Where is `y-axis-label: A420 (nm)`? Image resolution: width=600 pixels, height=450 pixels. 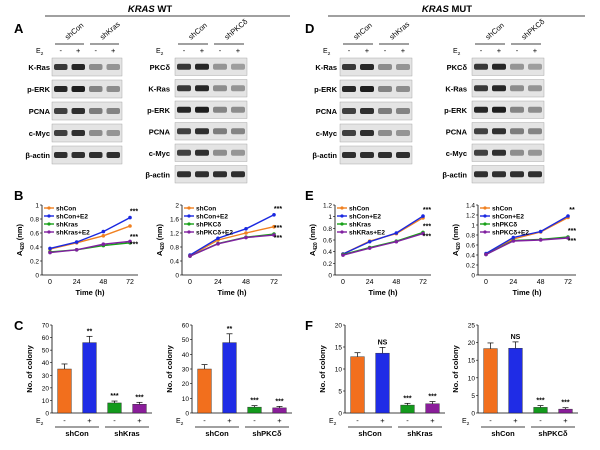
y-axis-label: A420 (nm) is located at coordinates (20, 239).